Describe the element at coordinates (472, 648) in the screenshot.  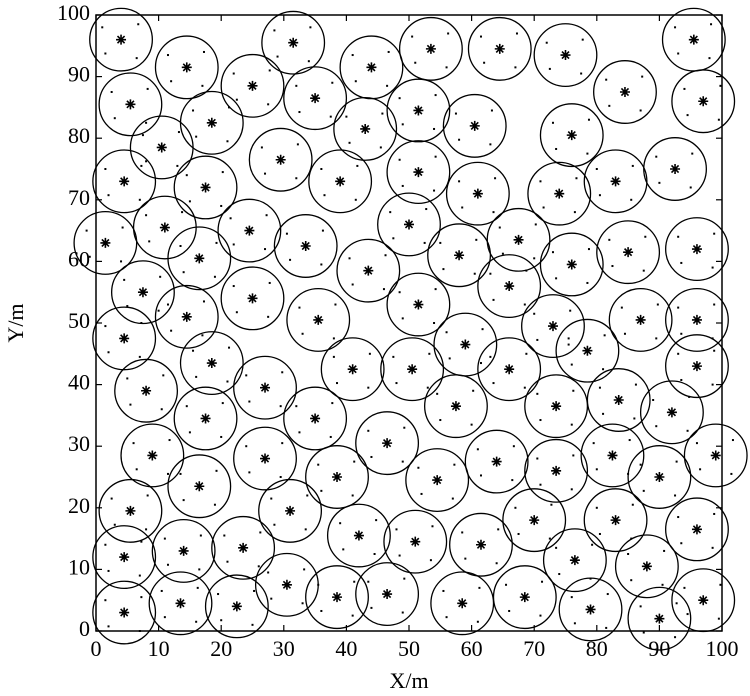
I see `x-tick-label: 60` at that location.